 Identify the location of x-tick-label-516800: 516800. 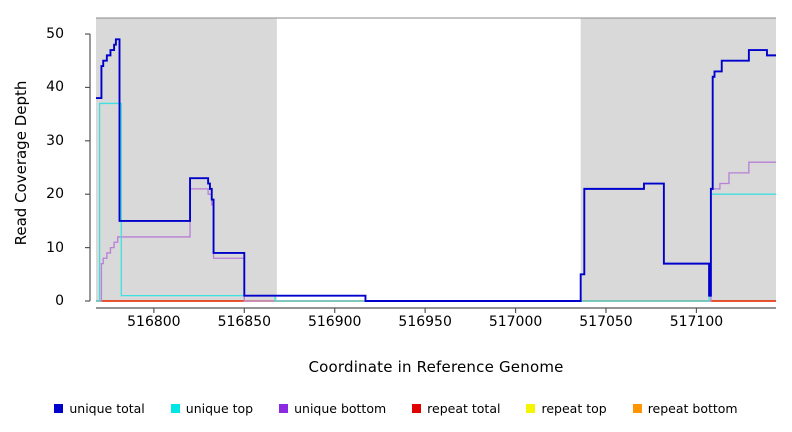
(154, 322).